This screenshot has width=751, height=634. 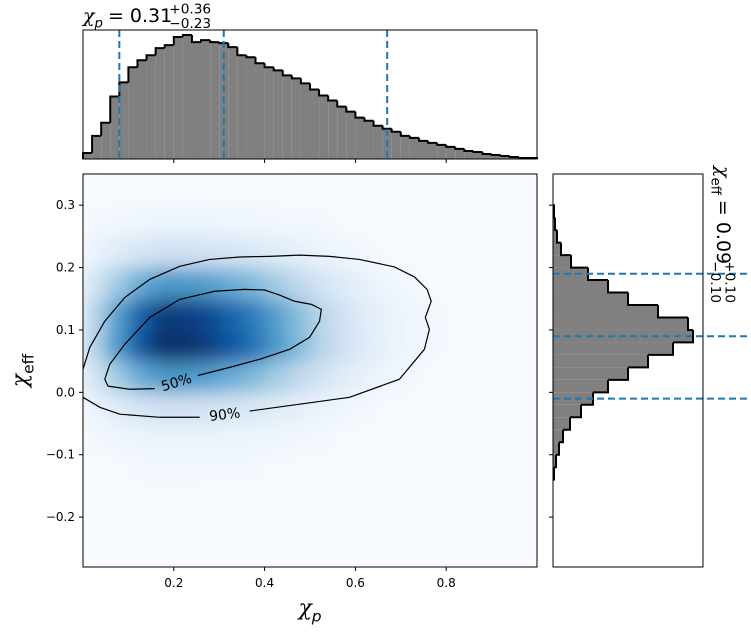 I want to click on label-plus: +0.10, so click(x=730, y=282).